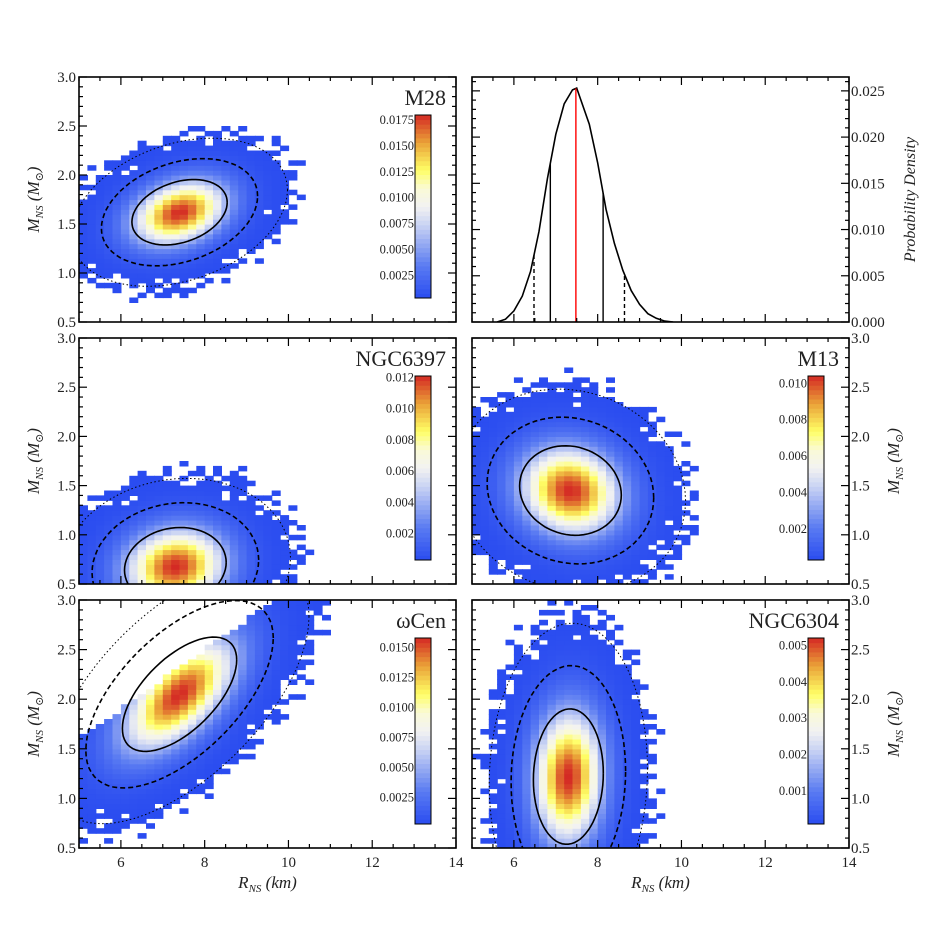 Image resolution: width=926 pixels, height=926 pixels. What do you see at coordinates (33, 193) in the screenshot?
I see `y-label-open: (M` at bounding box center [33, 193].